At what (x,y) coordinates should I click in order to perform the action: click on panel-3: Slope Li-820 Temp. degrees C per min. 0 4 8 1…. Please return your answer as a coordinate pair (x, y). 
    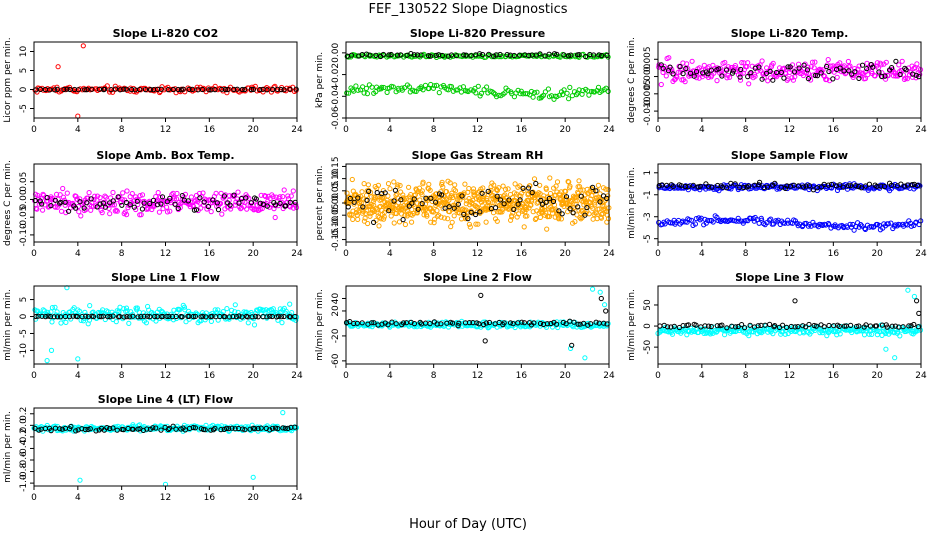
    Looking at the image, I should click on (777, 81).